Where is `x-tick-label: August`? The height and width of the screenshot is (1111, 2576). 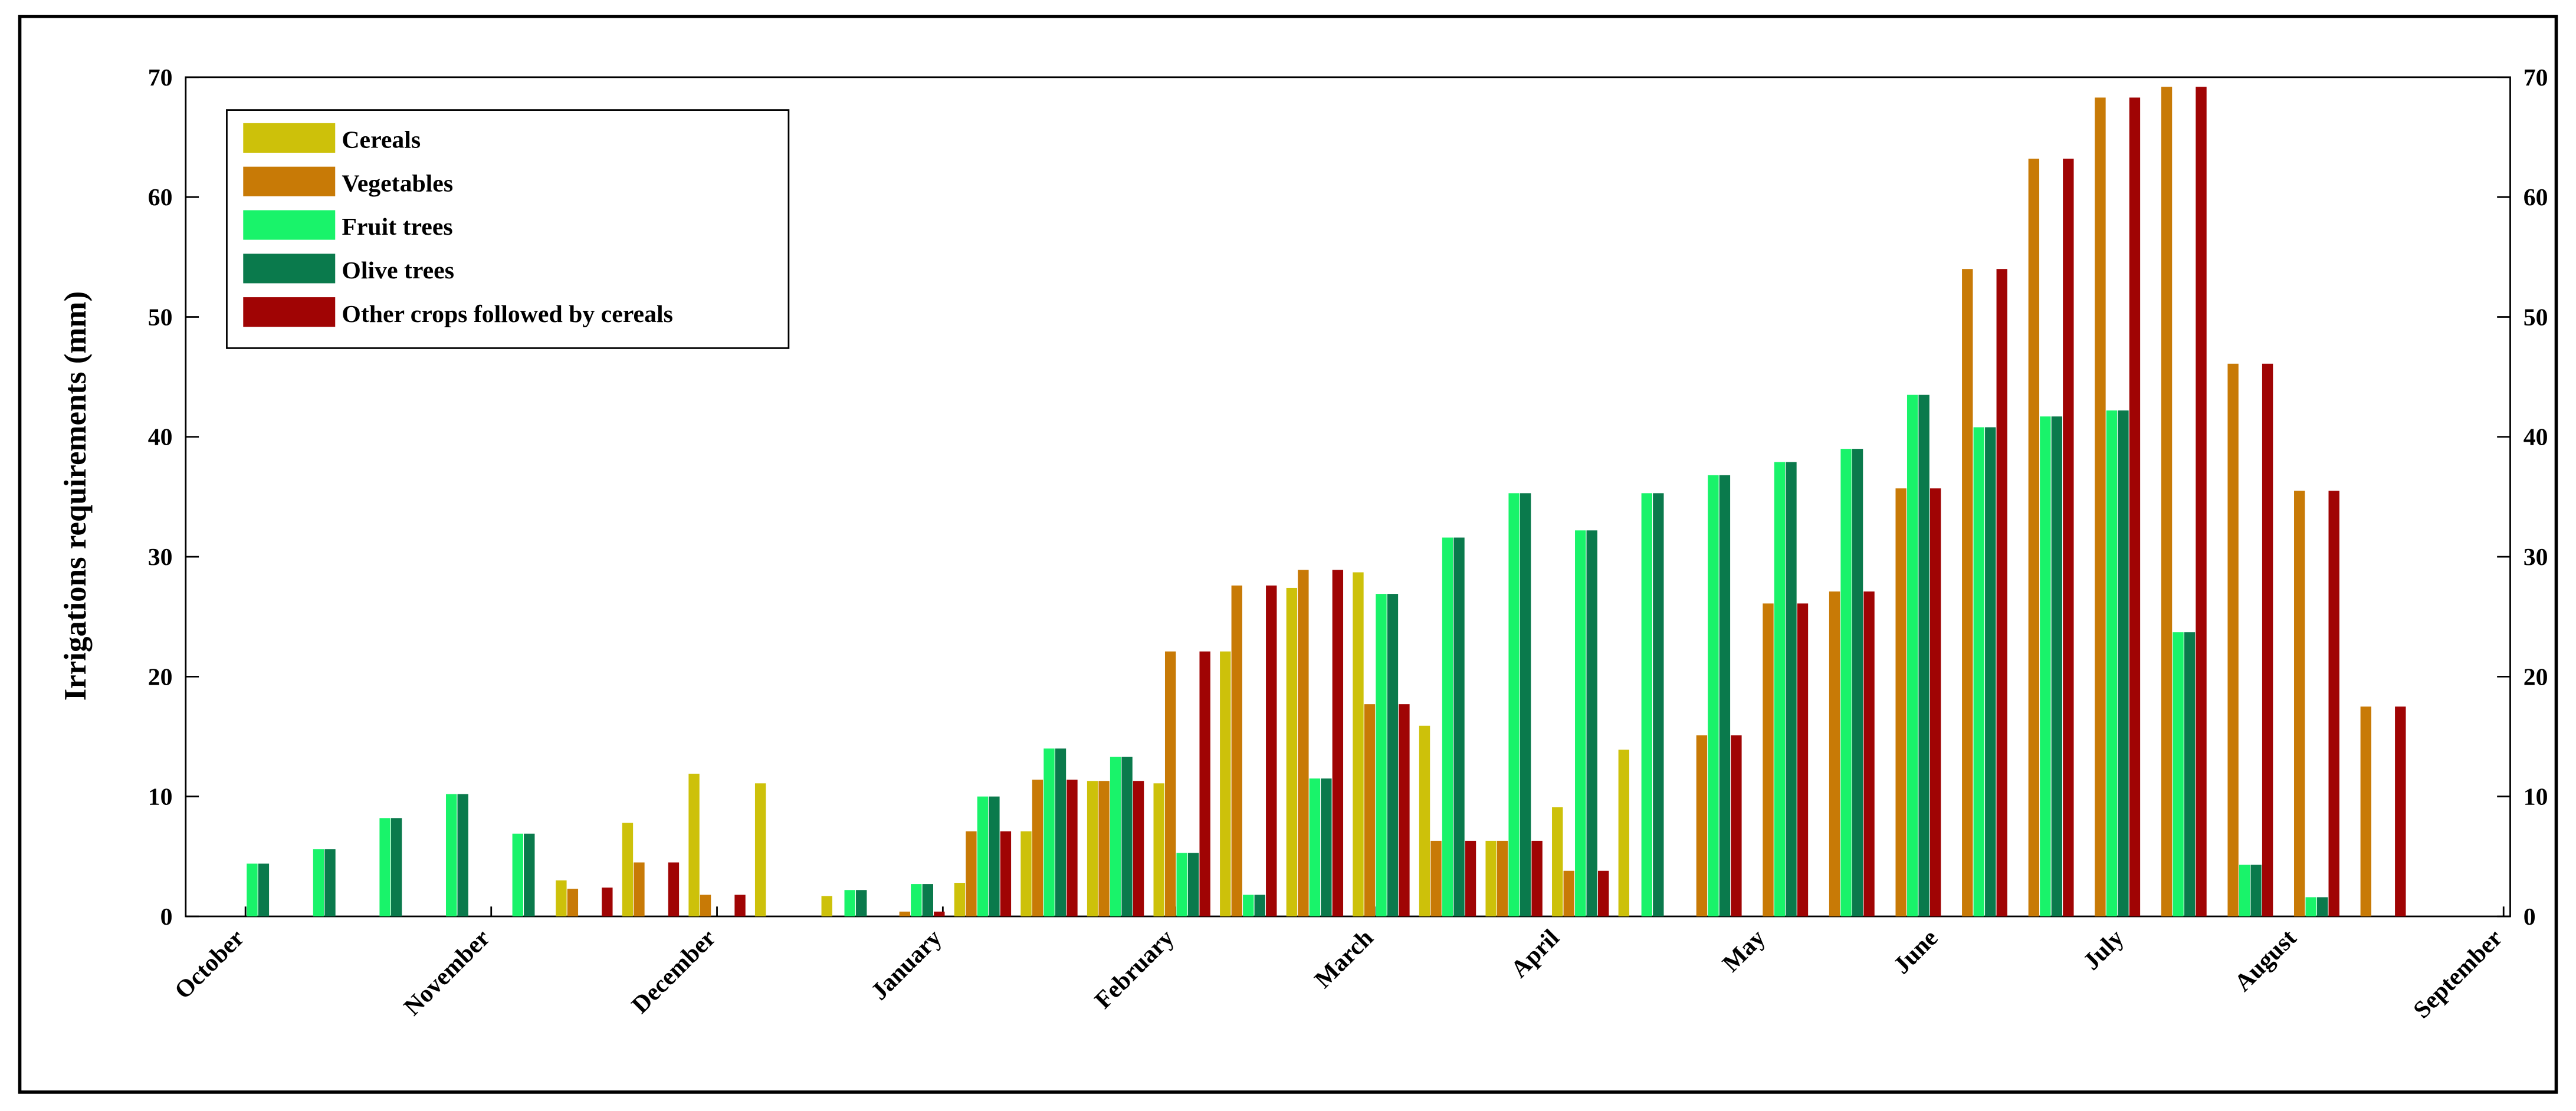 x-tick-label: August is located at coordinates (2265, 960).